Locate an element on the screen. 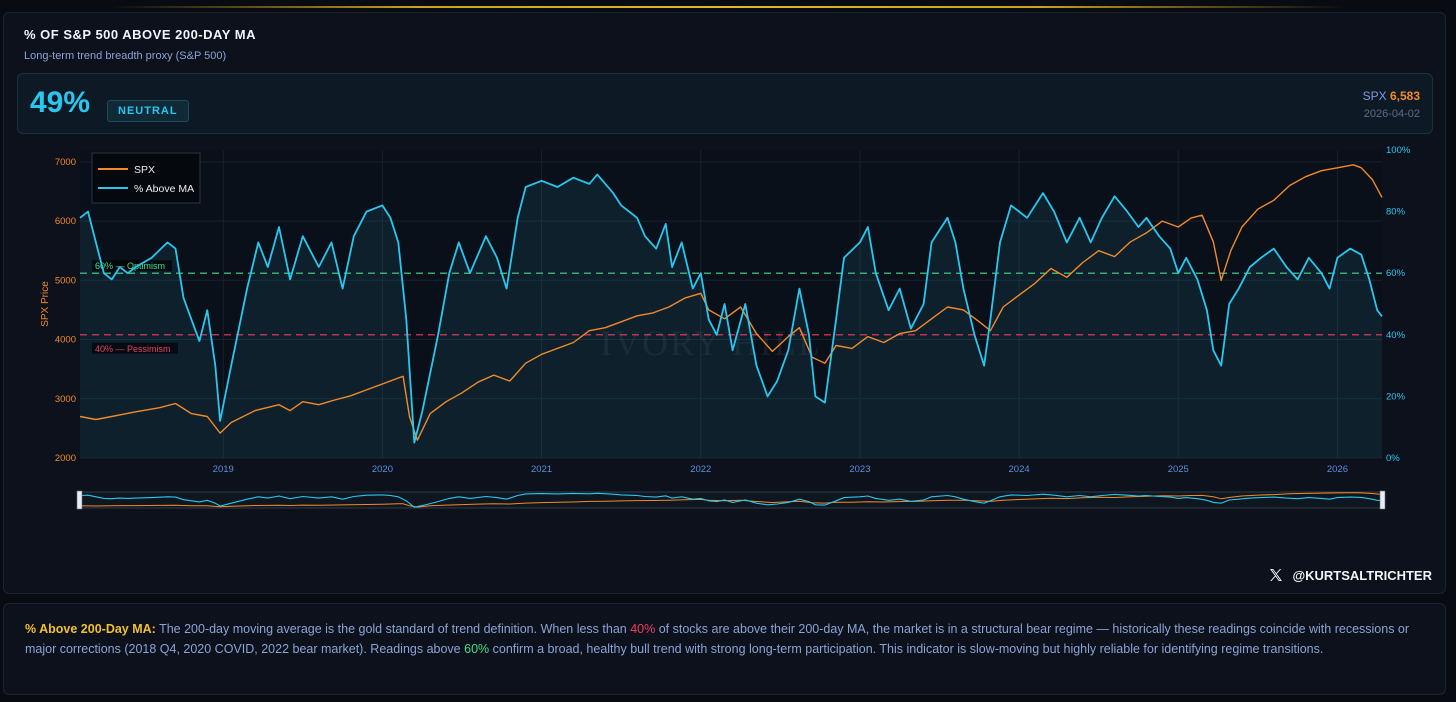 The height and width of the screenshot is (702, 1456). description-red-value: 40% is located at coordinates (643, 629).